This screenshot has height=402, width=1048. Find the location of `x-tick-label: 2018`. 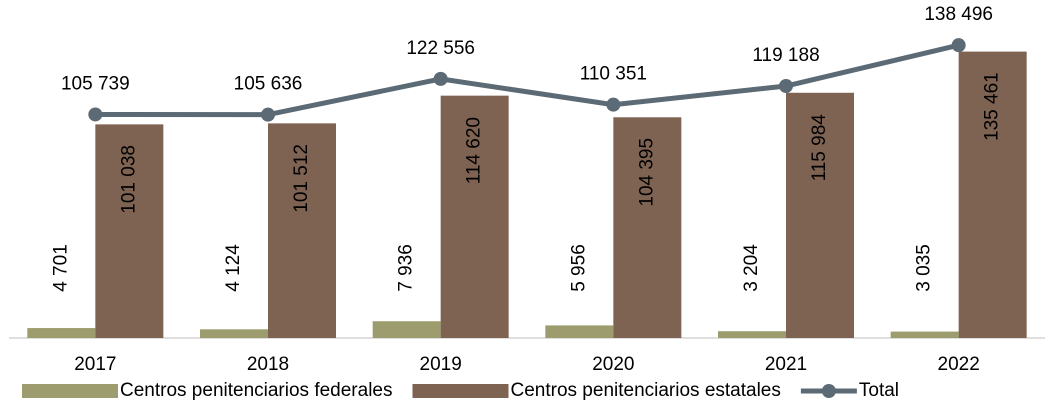

x-tick-label: 2018 is located at coordinates (268, 364).